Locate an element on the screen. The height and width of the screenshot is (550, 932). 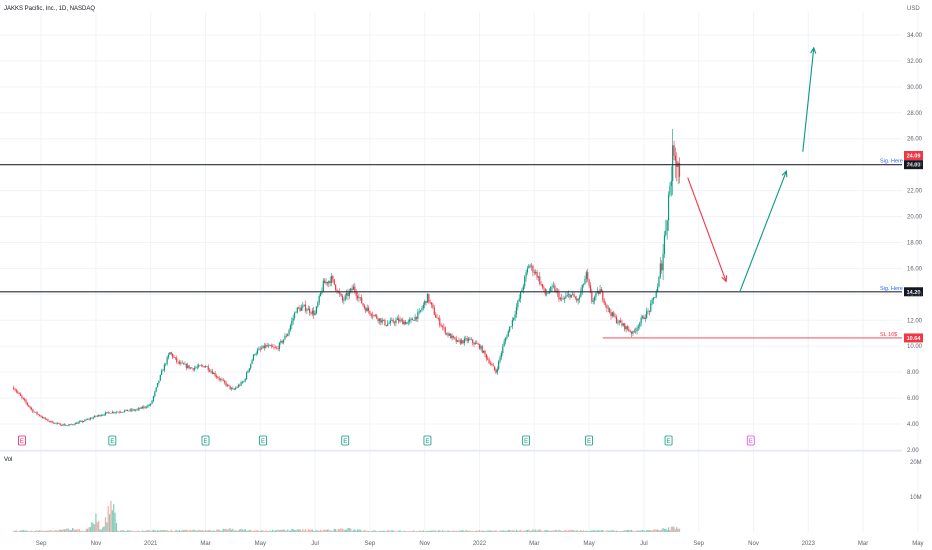
volume-label: Vol is located at coordinates (8, 460).